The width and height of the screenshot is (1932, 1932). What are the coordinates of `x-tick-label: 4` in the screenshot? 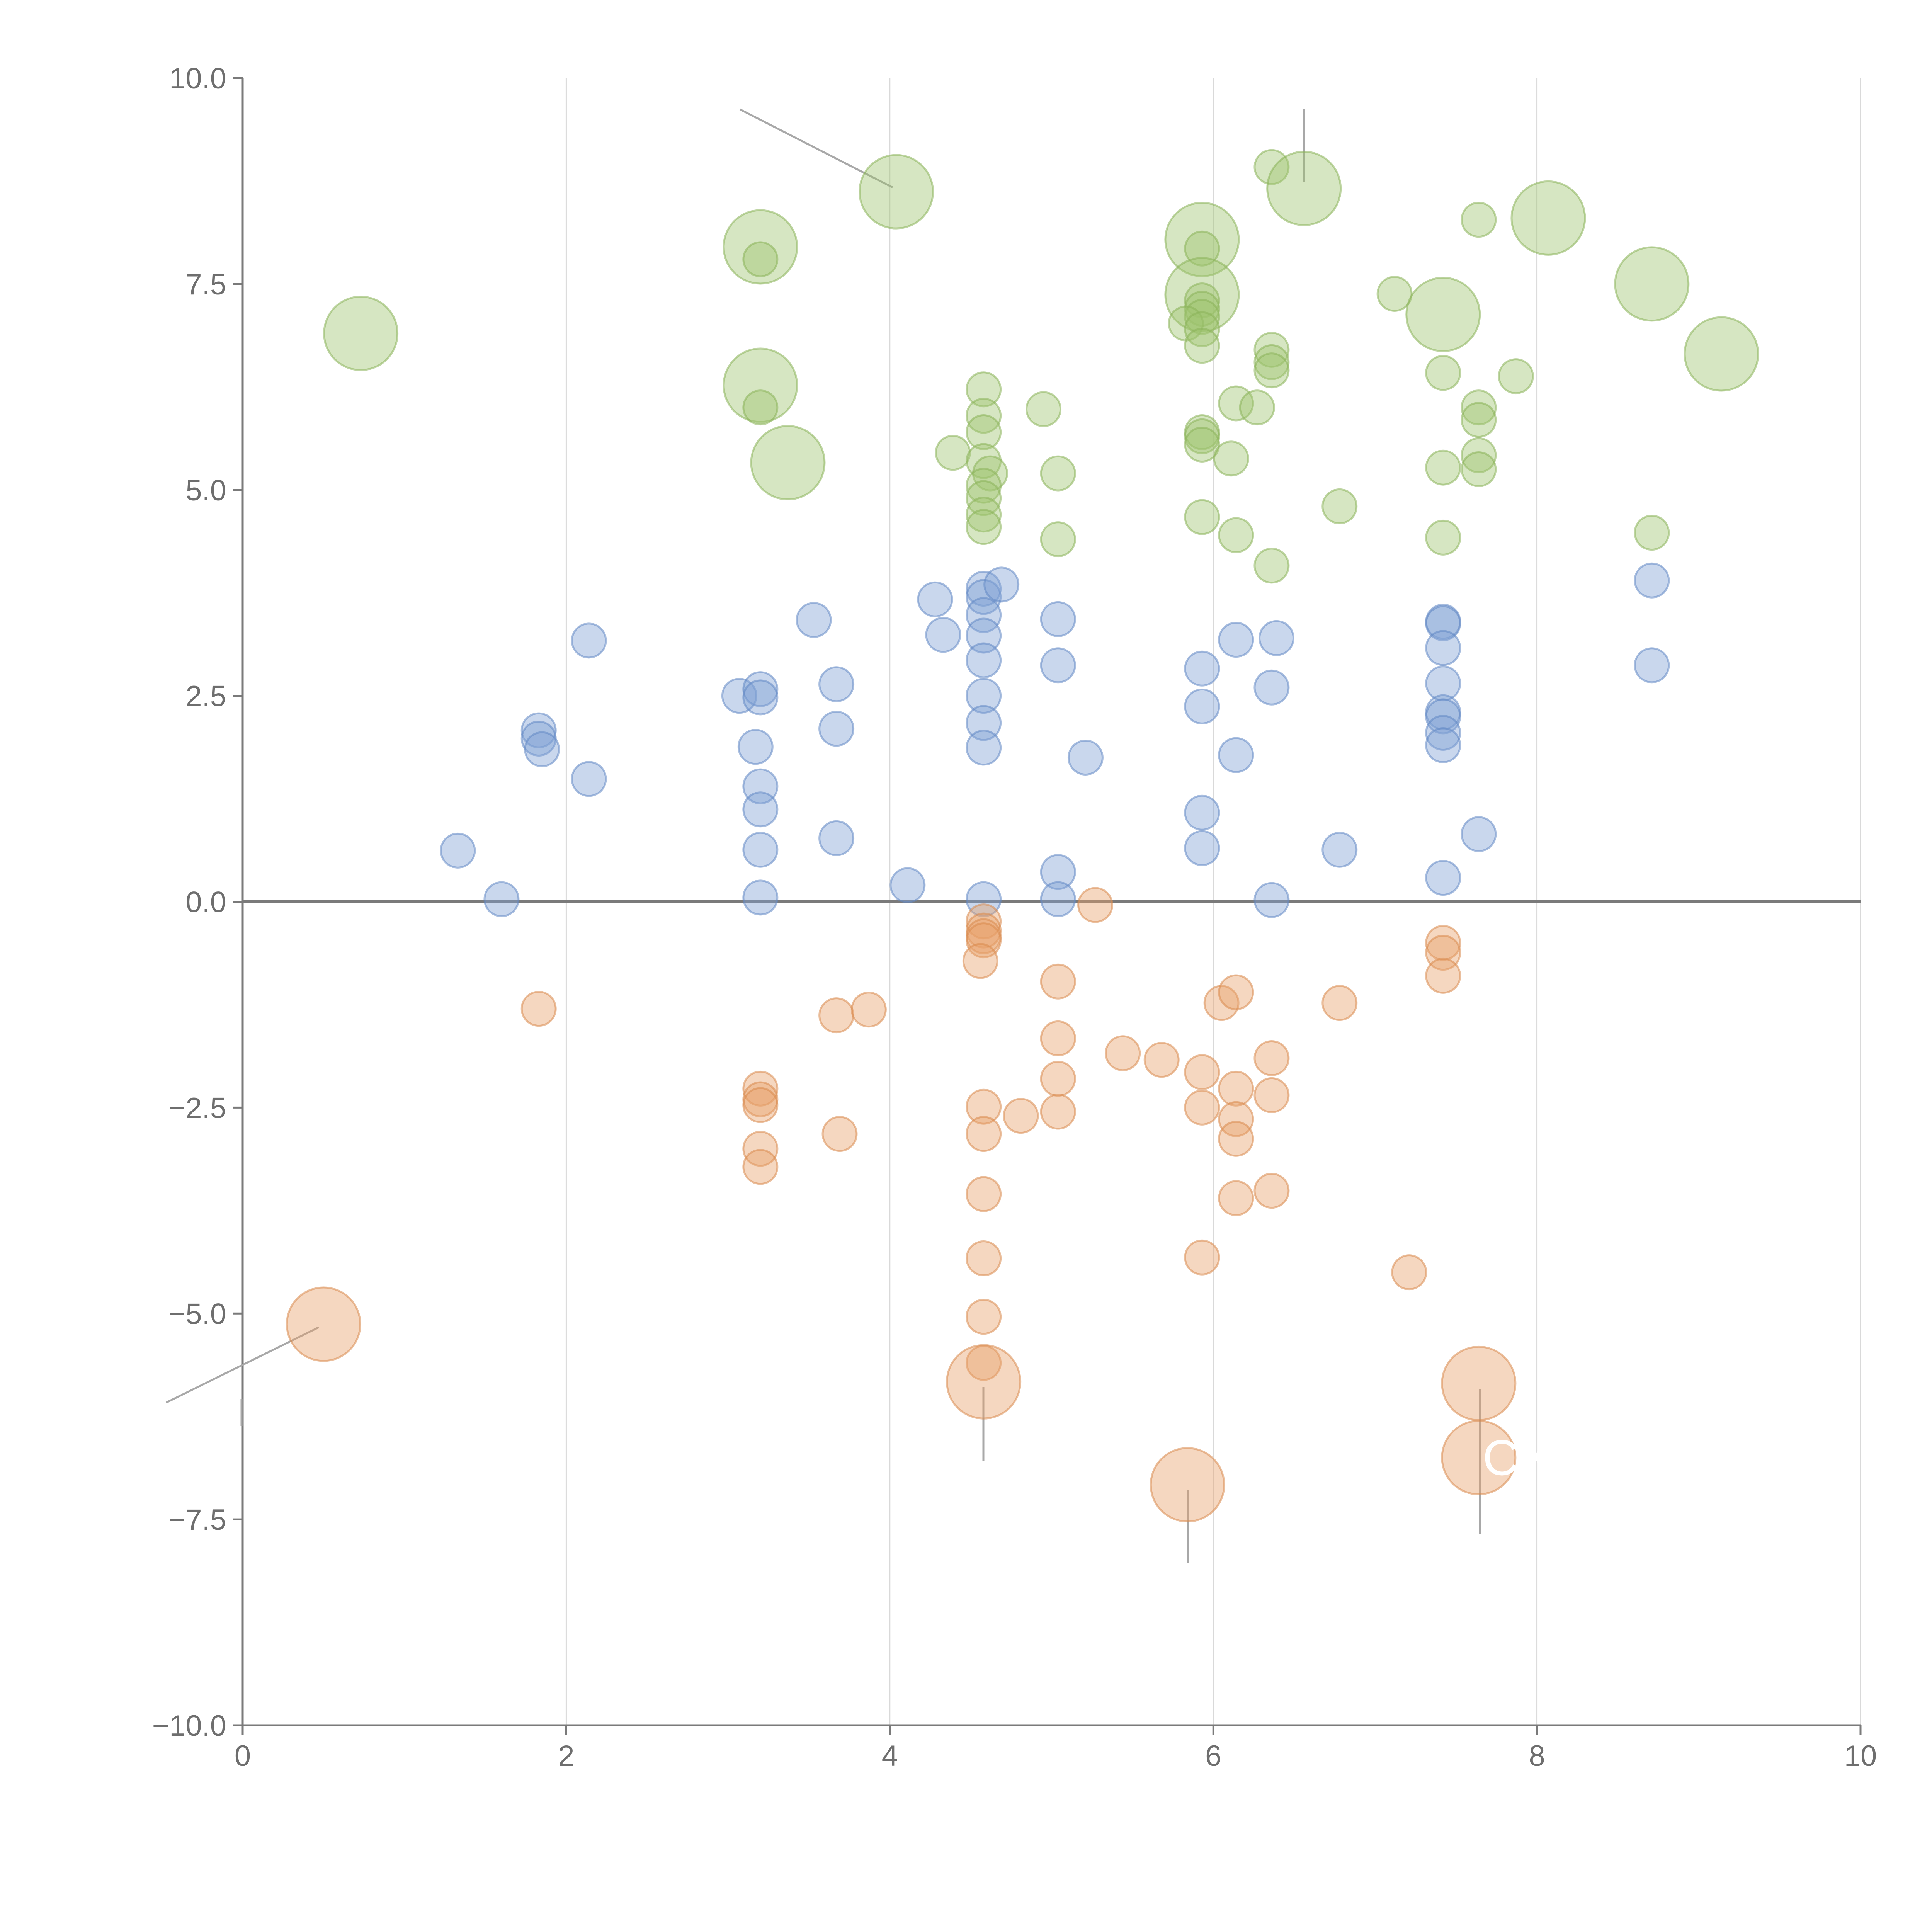 It's located at (890, 1756).